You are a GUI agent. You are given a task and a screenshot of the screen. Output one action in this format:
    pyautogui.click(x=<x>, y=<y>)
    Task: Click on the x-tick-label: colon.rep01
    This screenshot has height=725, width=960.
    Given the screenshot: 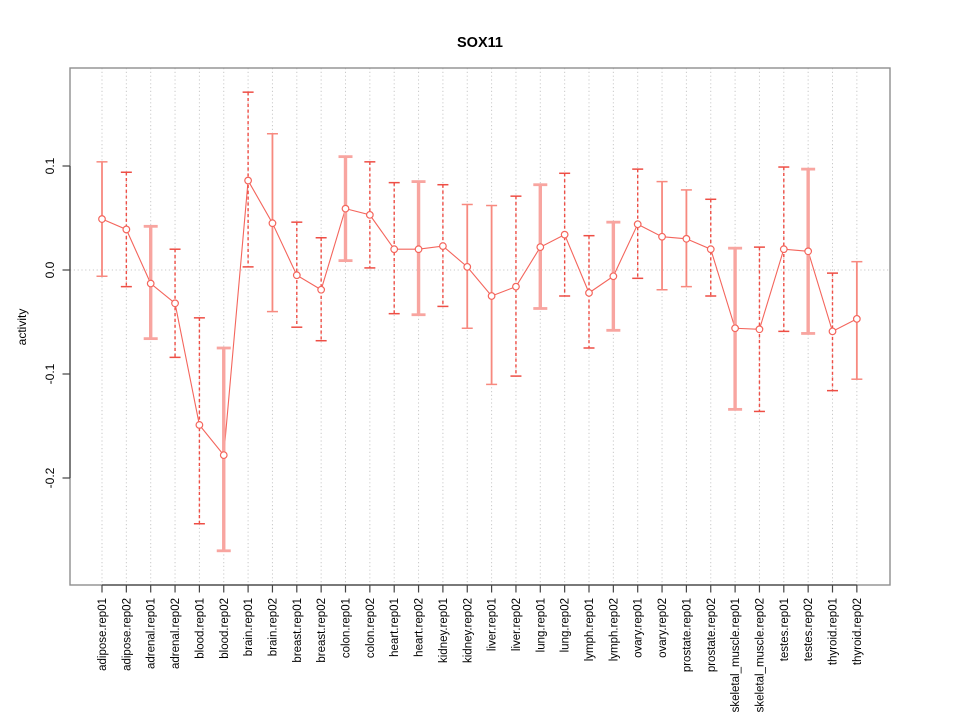 What is the action you would take?
    pyautogui.click(x=347, y=628)
    